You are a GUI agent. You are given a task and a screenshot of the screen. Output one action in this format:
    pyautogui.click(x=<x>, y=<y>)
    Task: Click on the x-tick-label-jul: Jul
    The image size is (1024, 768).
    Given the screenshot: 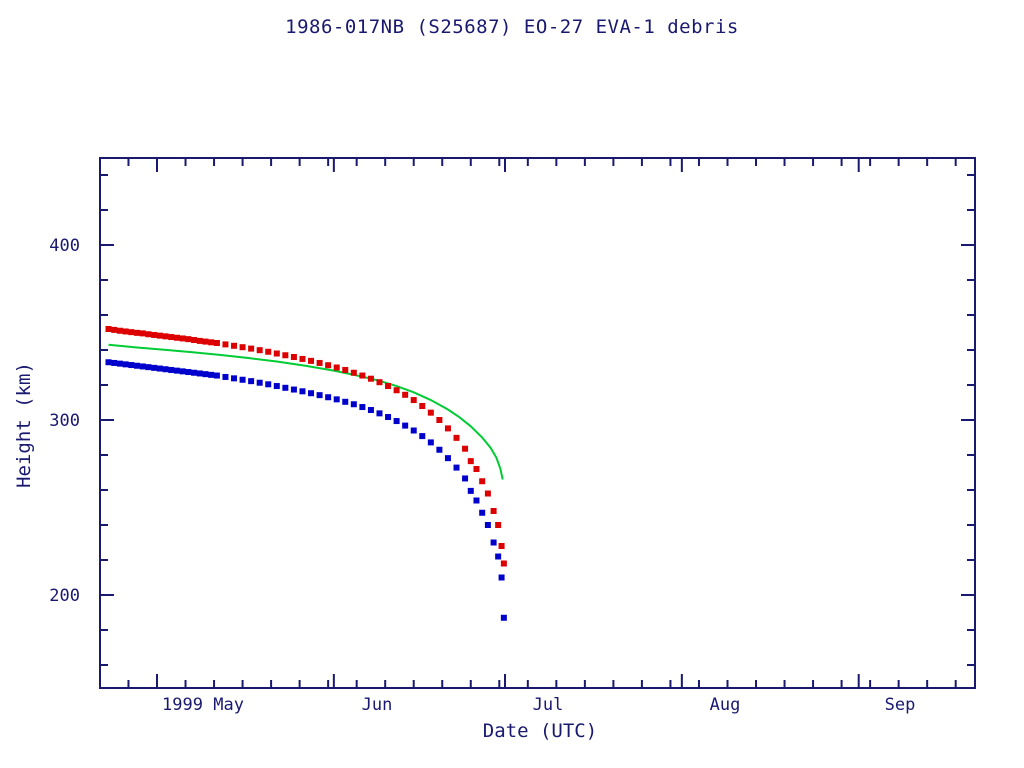 What is the action you would take?
    pyautogui.click(x=548, y=705)
    